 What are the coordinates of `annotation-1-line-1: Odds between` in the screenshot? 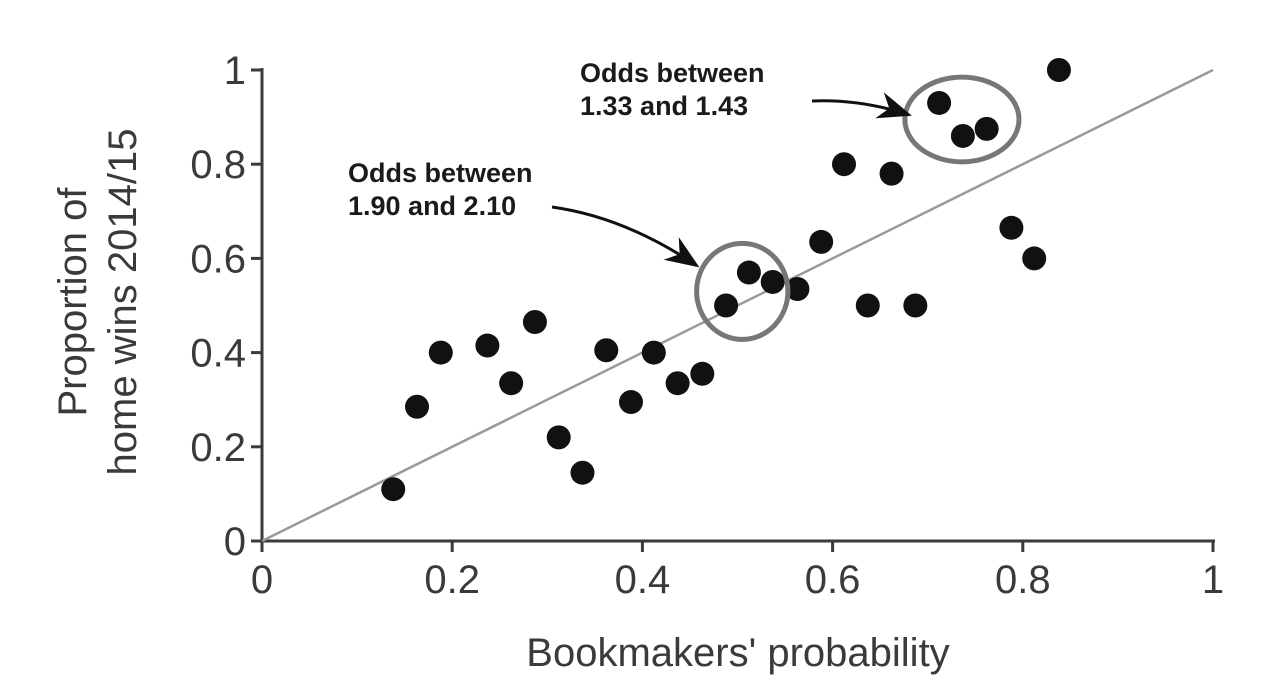 It's located at (440, 173).